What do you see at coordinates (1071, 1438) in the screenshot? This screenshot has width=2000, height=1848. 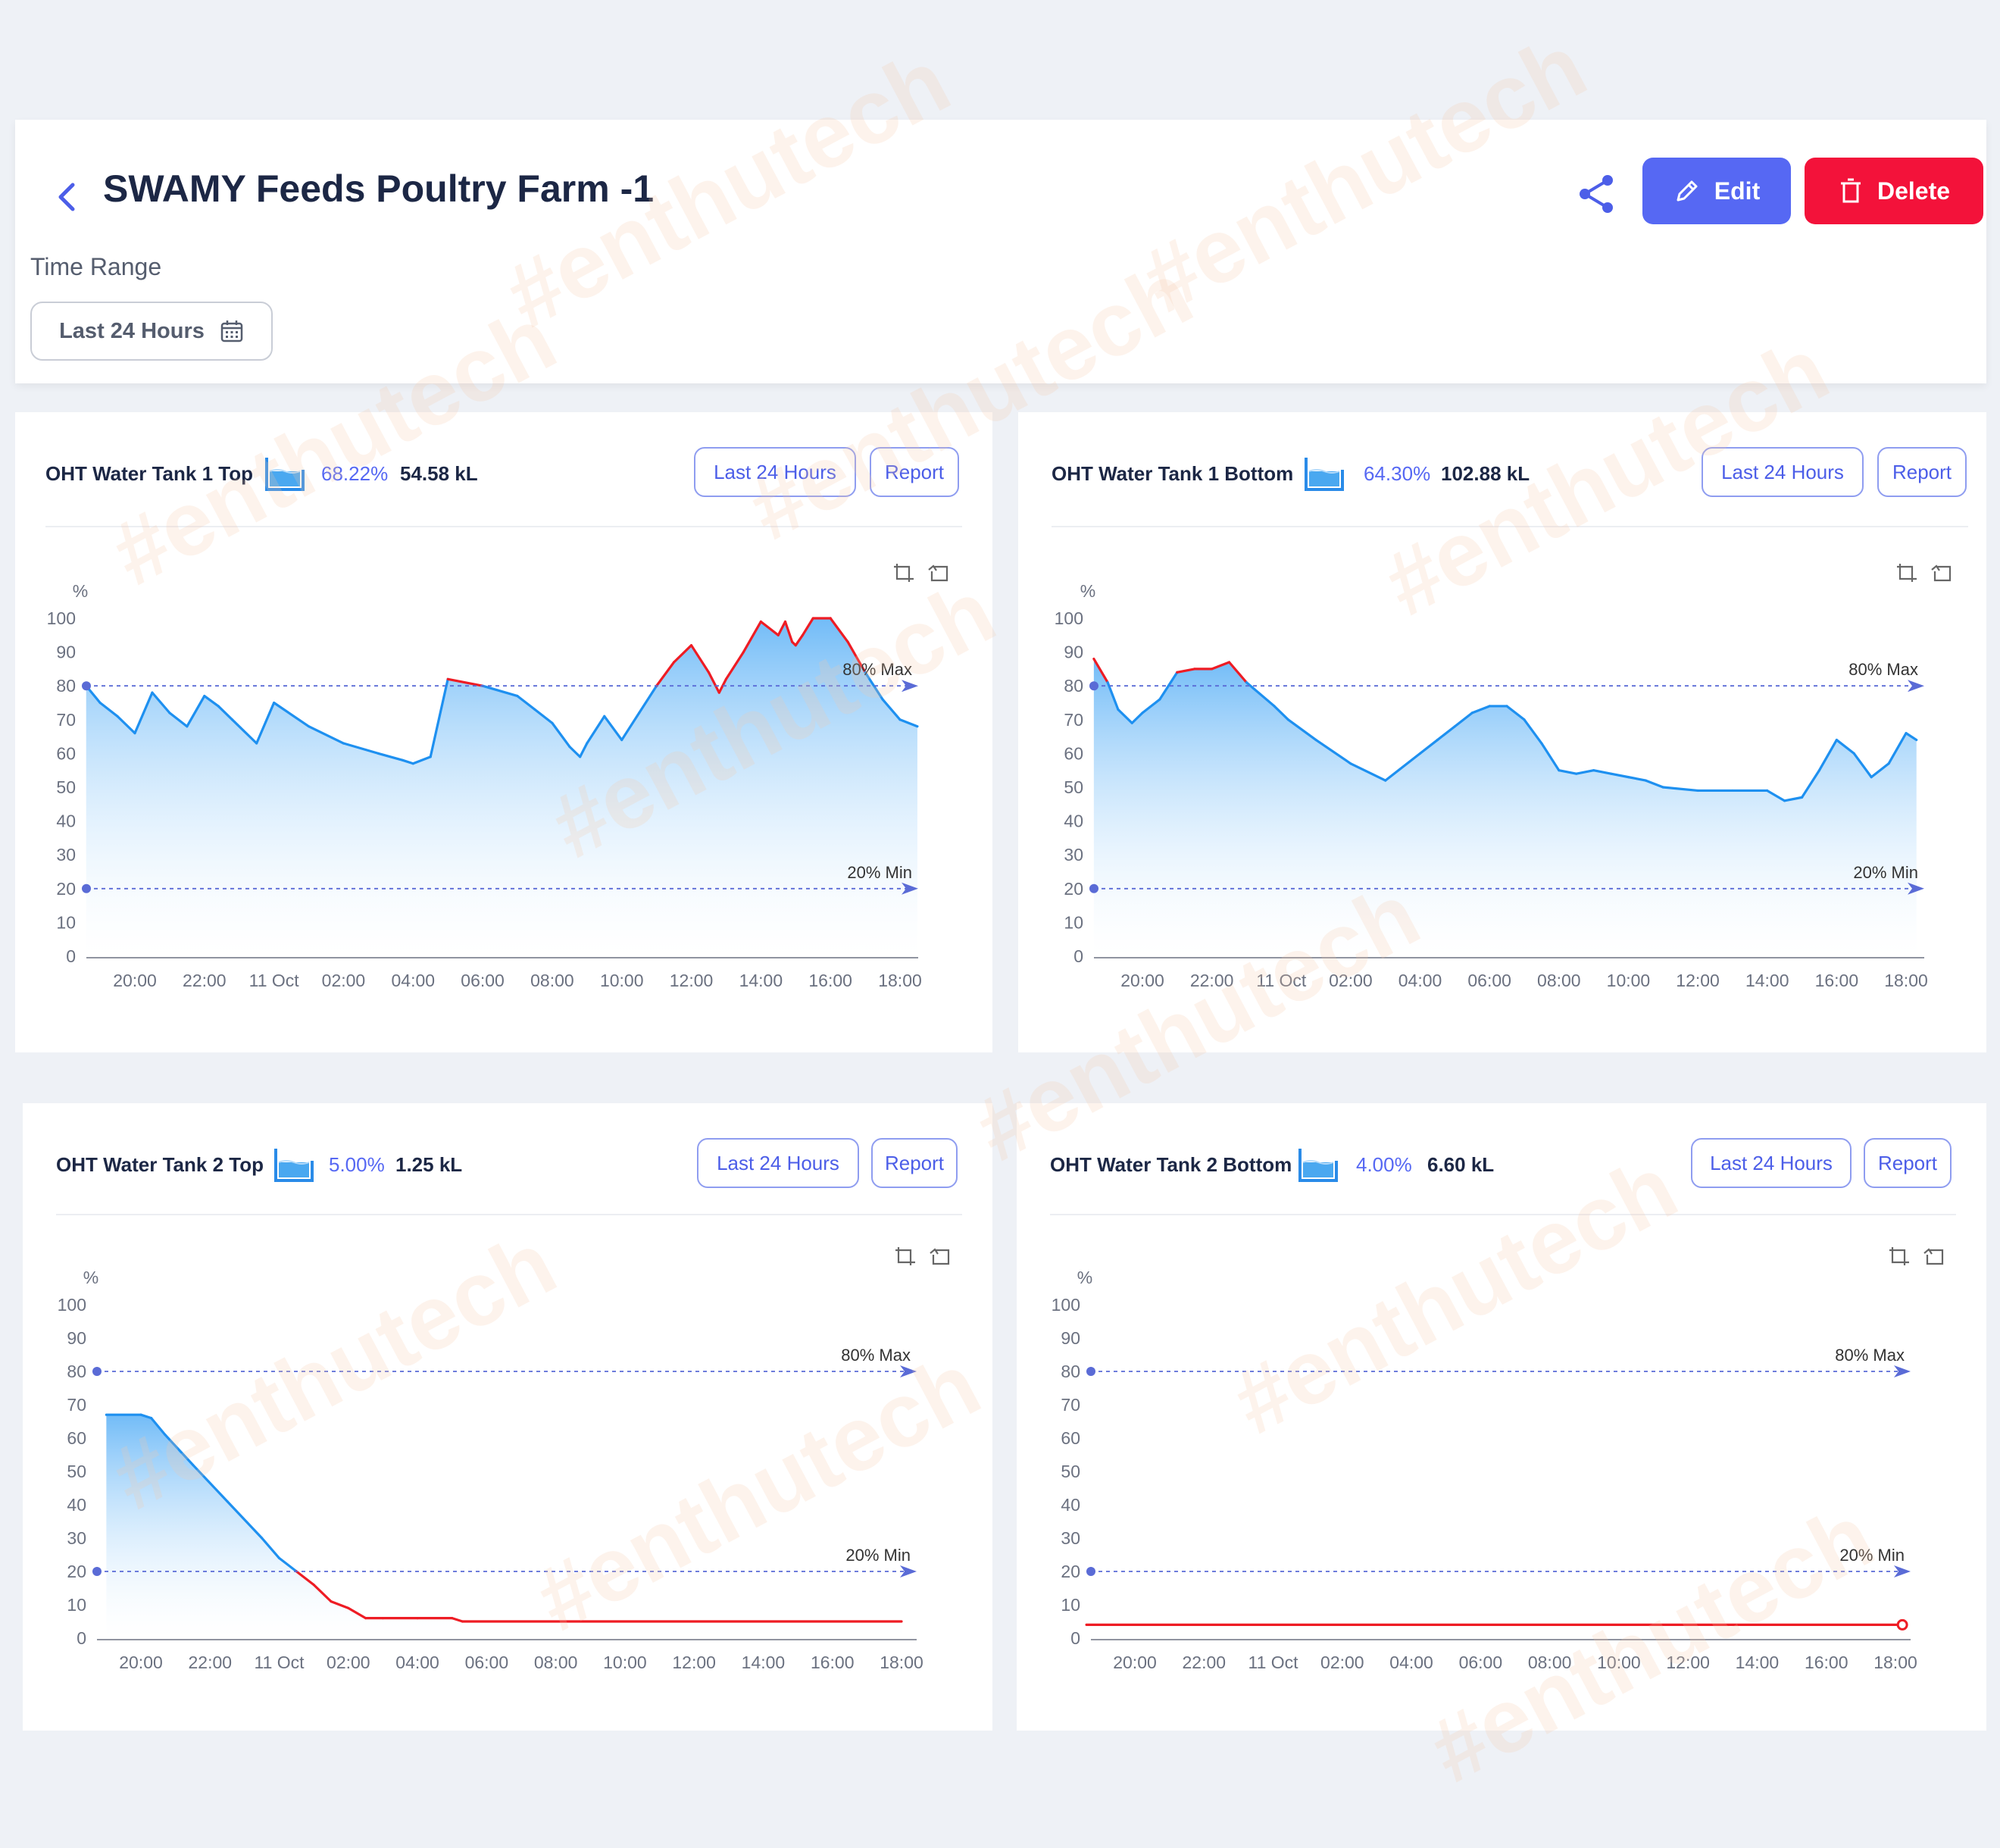 I see `y-tick-label: 60` at bounding box center [1071, 1438].